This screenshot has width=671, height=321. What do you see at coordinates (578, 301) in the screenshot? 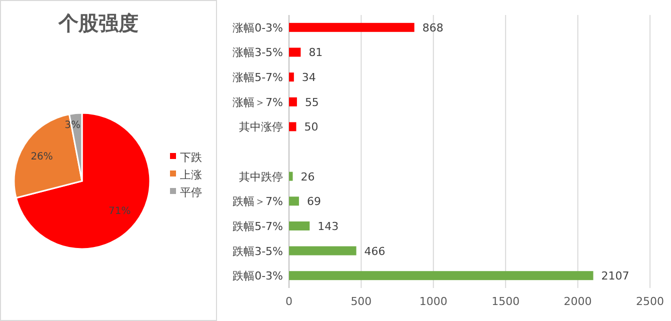
I see `x-tick-label: 2000` at bounding box center [578, 301].